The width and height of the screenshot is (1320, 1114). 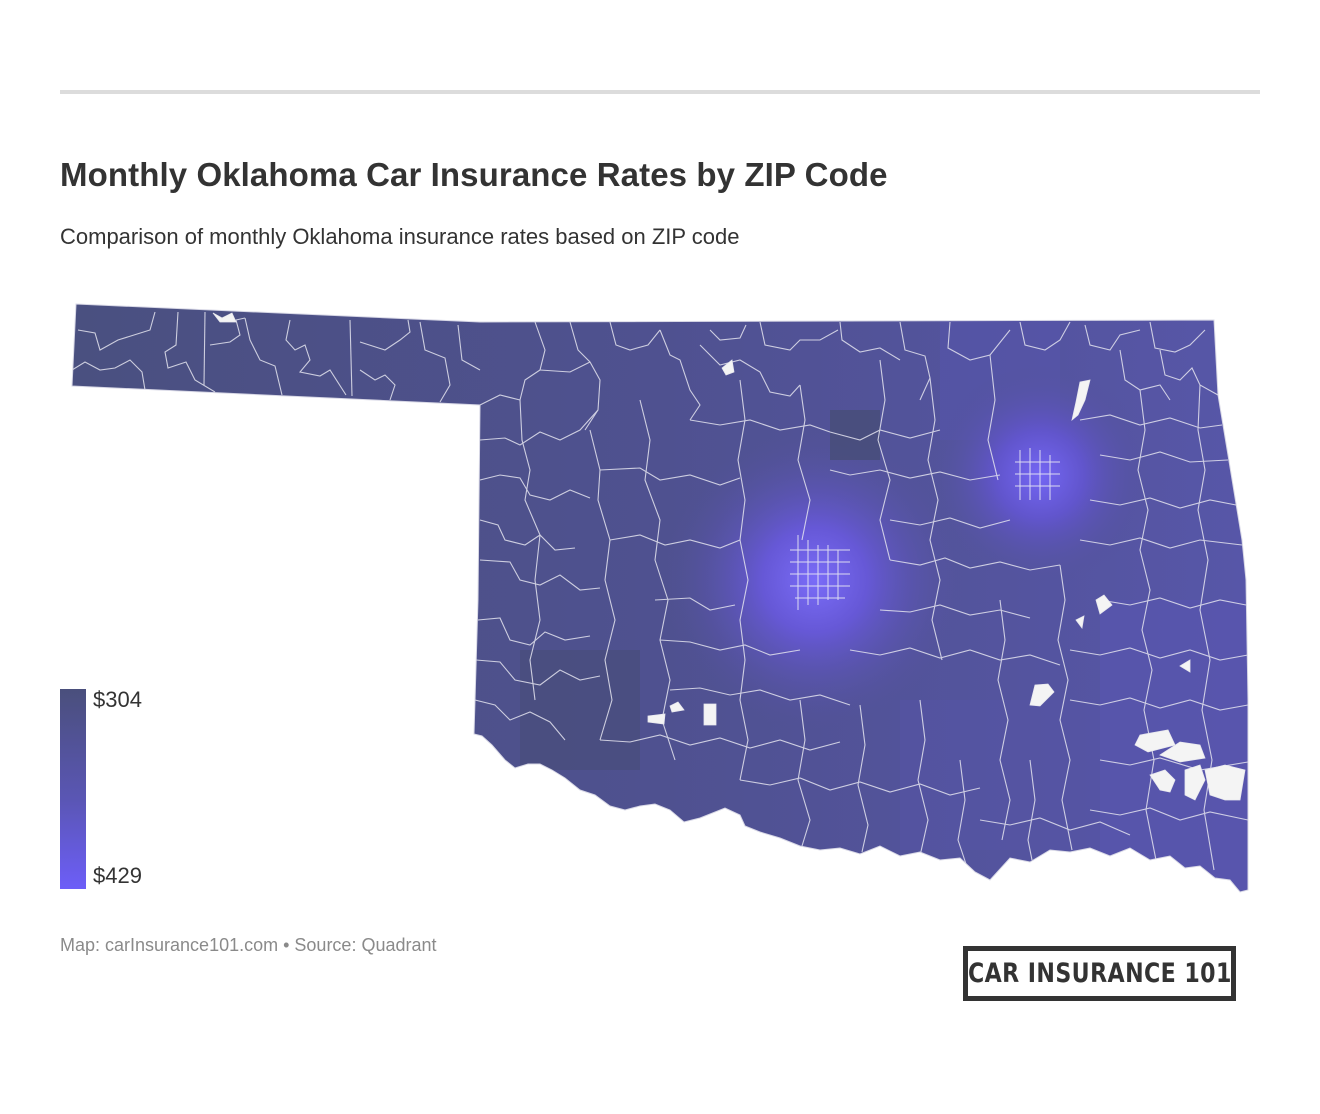 I want to click on logo-text: CAR INSURANCE 101, so click(x=1099, y=973).